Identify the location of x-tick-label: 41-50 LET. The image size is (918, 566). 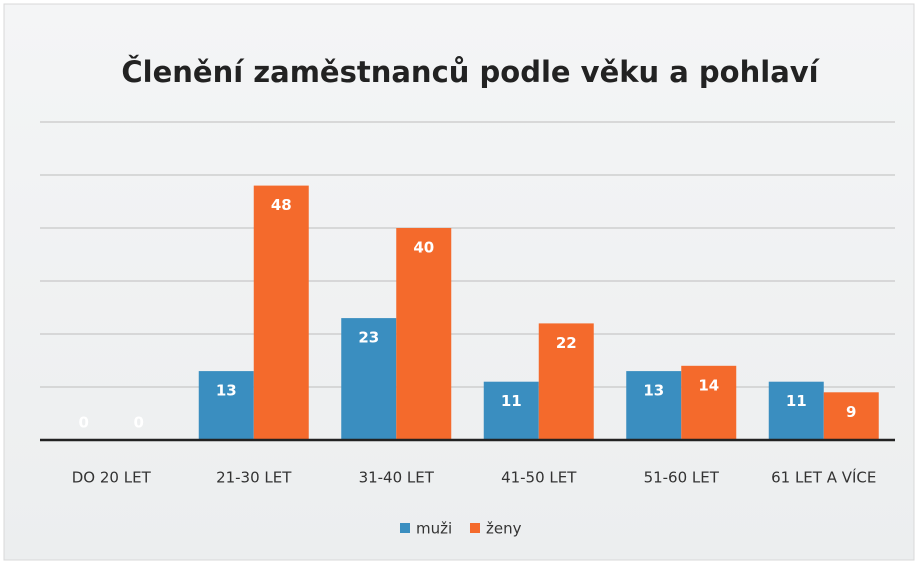
(539, 478).